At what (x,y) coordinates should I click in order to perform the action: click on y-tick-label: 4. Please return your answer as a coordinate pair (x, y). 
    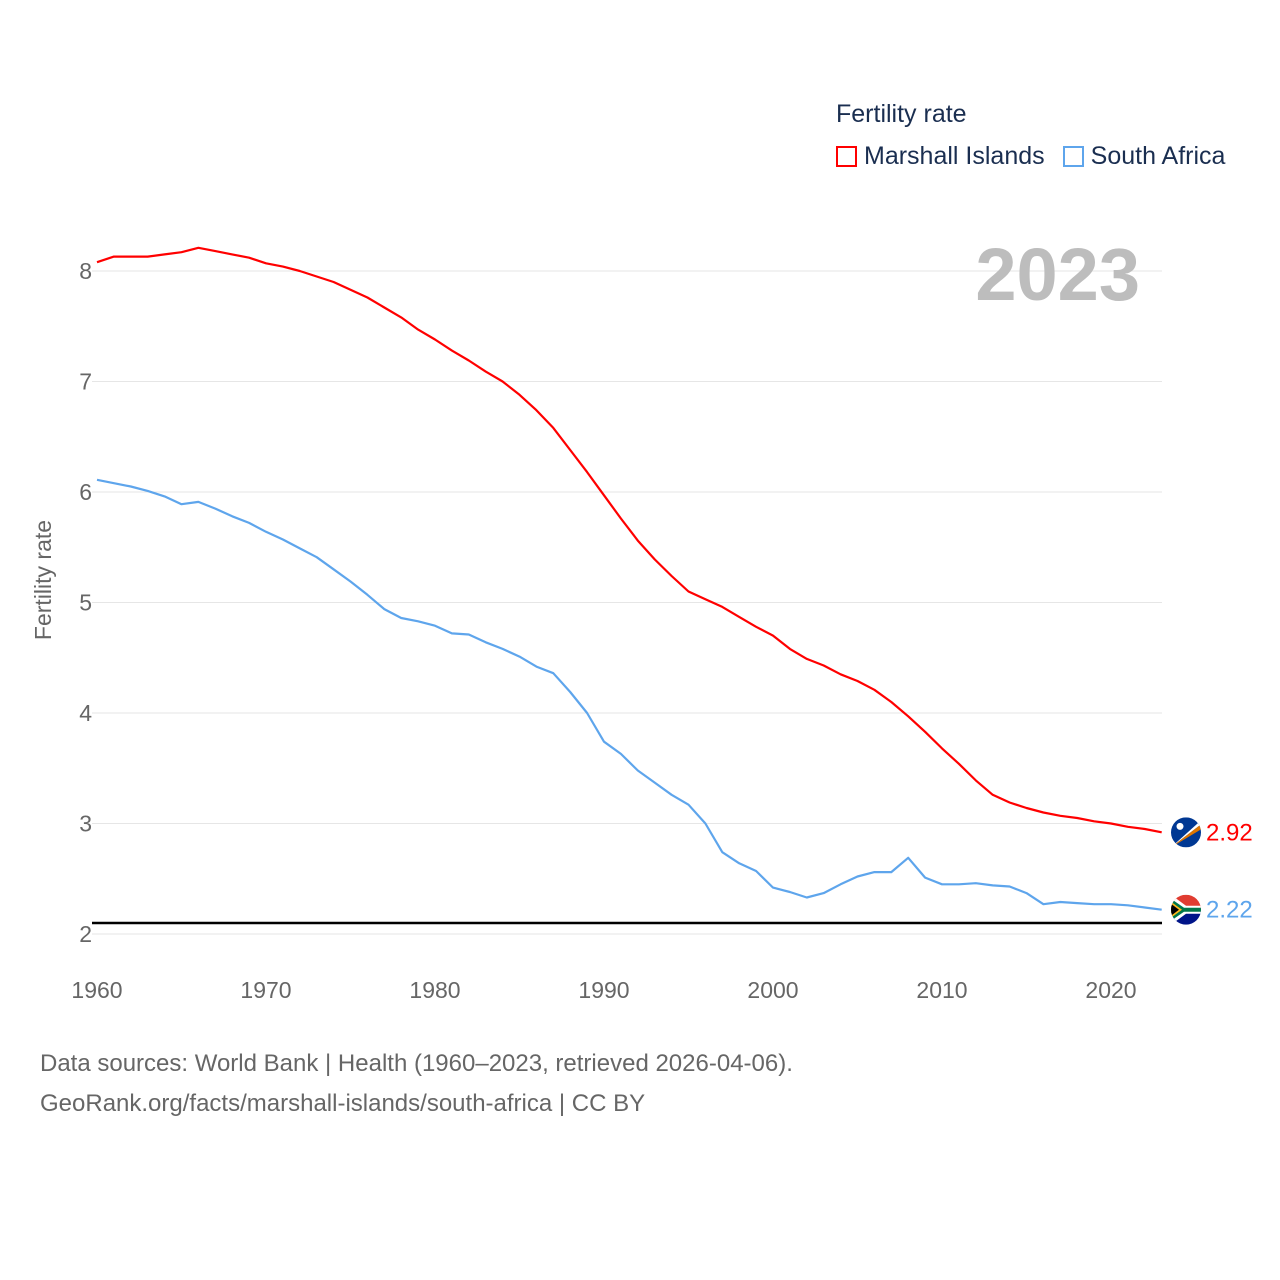
    Looking at the image, I should click on (85, 713).